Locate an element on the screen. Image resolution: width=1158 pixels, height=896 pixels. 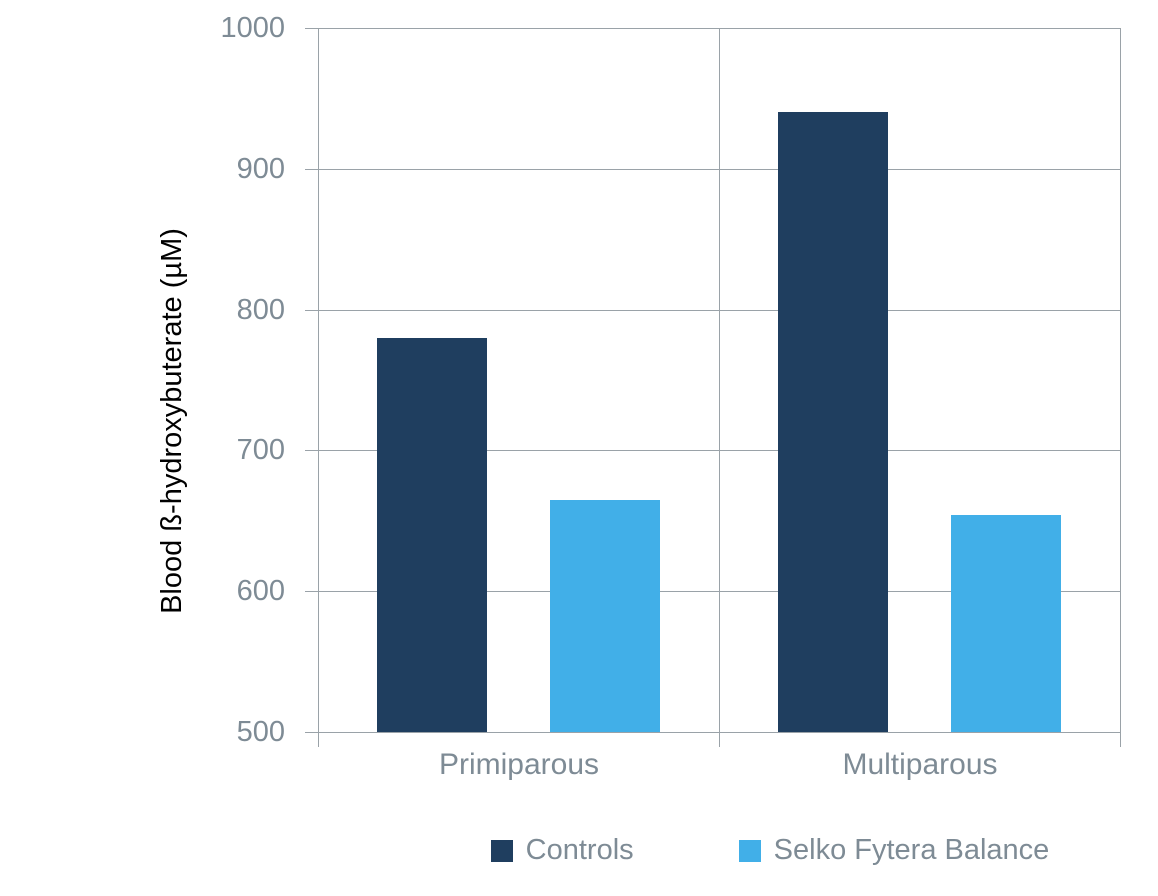
legend-item-controls: Controls is located at coordinates (562, 850).